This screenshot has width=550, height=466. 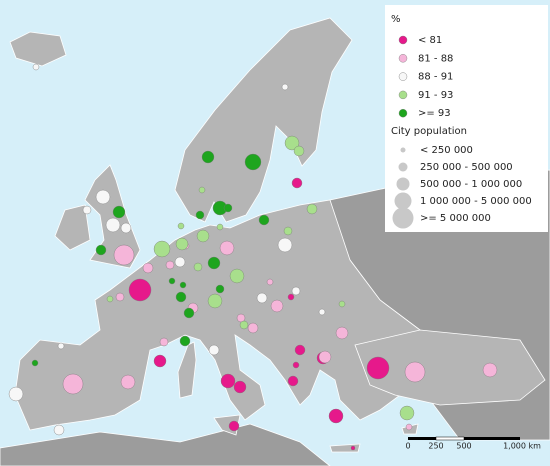 What do you see at coordinates (455, 218) in the screenshot?
I see `legend-size-label: >= 5 000 000` at bounding box center [455, 218].